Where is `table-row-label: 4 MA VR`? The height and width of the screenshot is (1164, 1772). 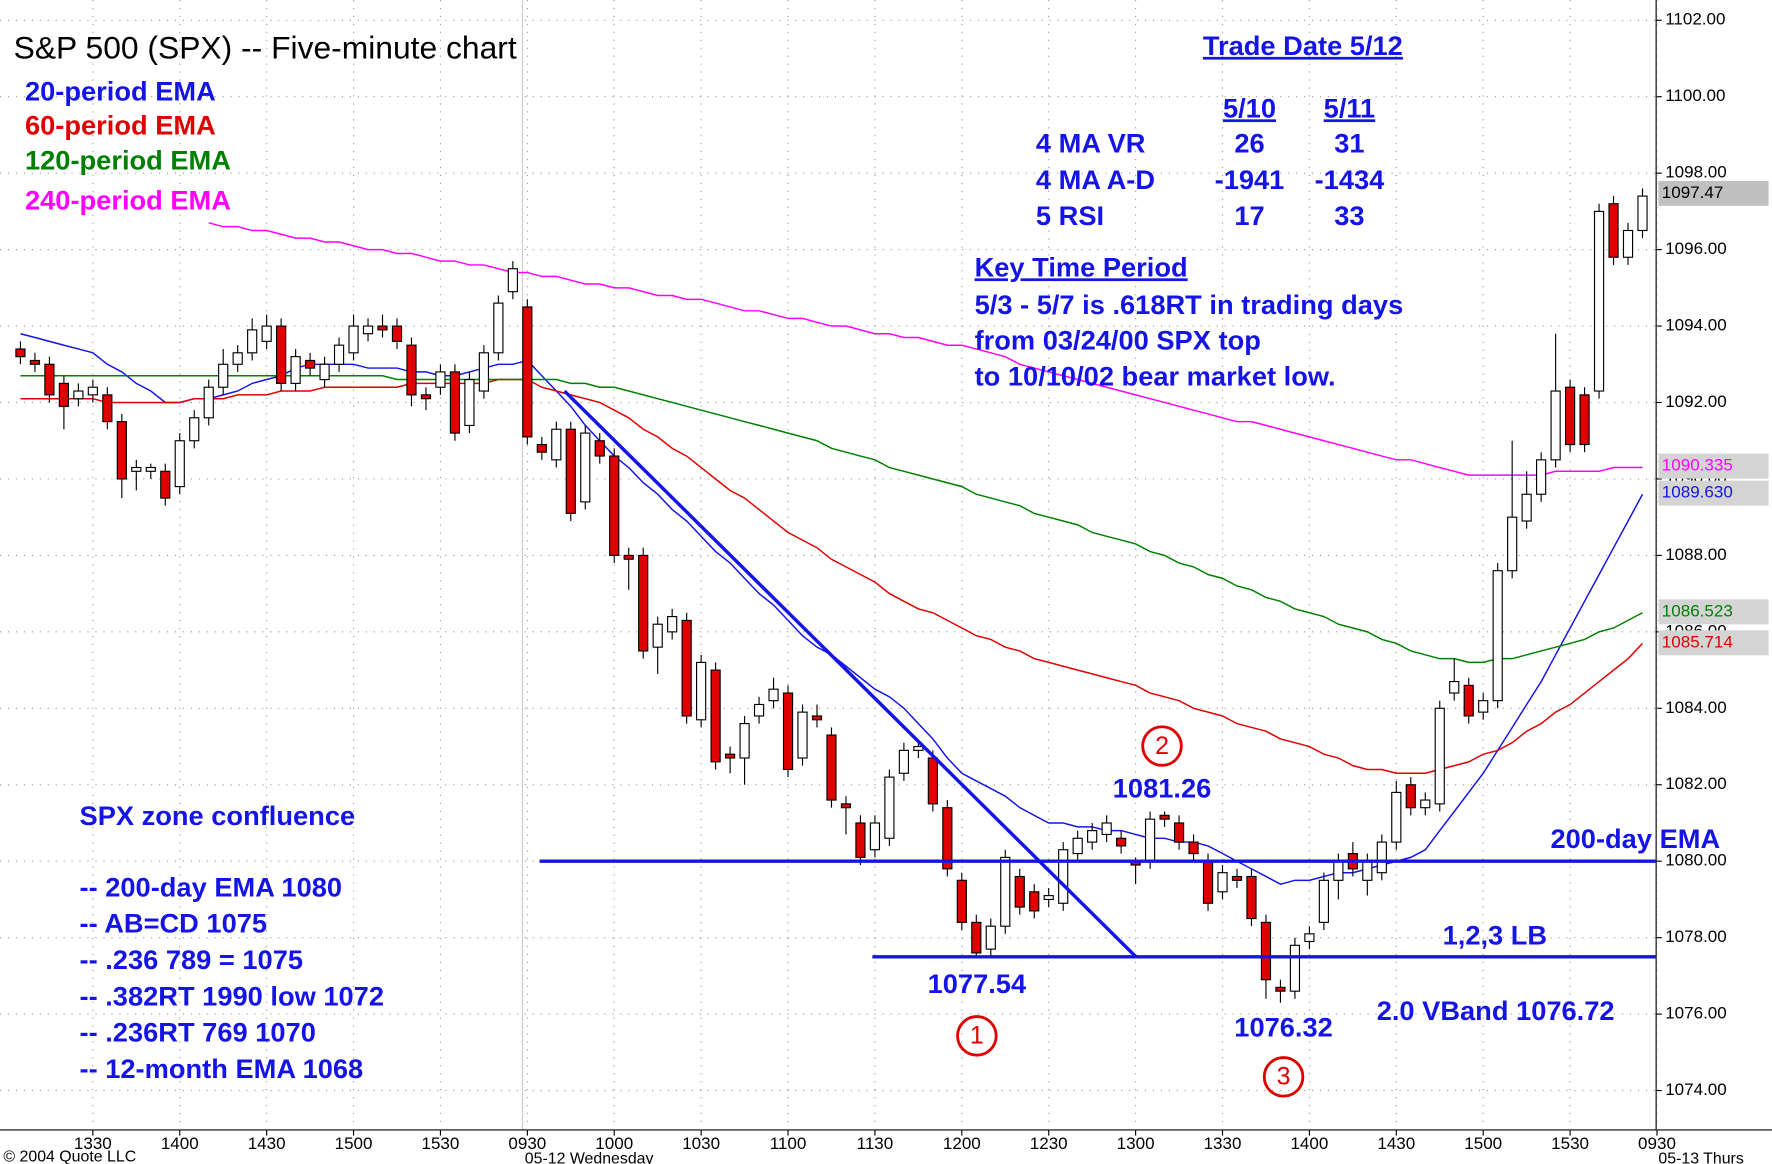
table-row-label: 4 MA VR is located at coordinates (1091, 143).